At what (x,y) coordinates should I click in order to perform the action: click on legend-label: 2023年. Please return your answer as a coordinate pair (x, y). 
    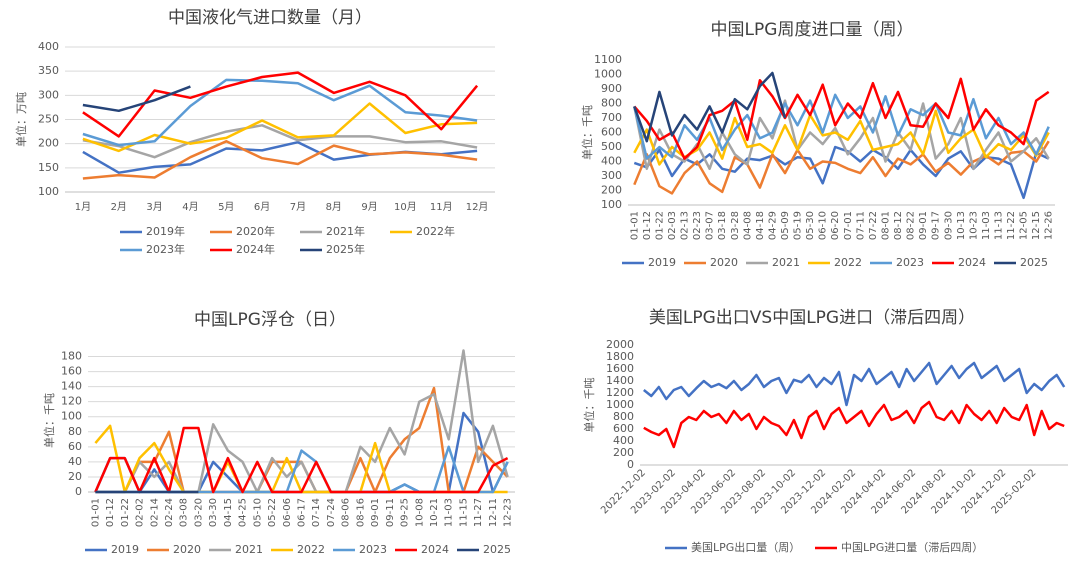
    Looking at the image, I should click on (165, 249).